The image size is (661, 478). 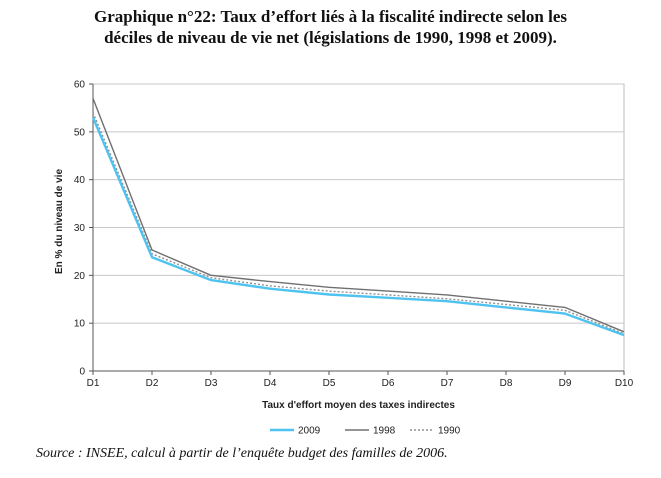 What do you see at coordinates (365, 431) in the screenshot?
I see `legend: 2009 1998 1990` at bounding box center [365, 431].